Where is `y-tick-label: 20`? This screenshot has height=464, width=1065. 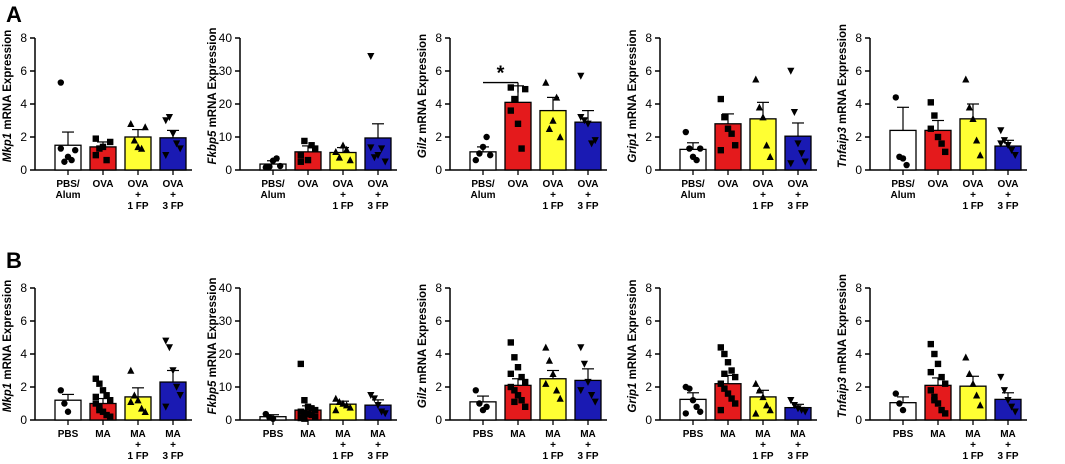 y-tick-label: 20 is located at coordinates (226, 354).